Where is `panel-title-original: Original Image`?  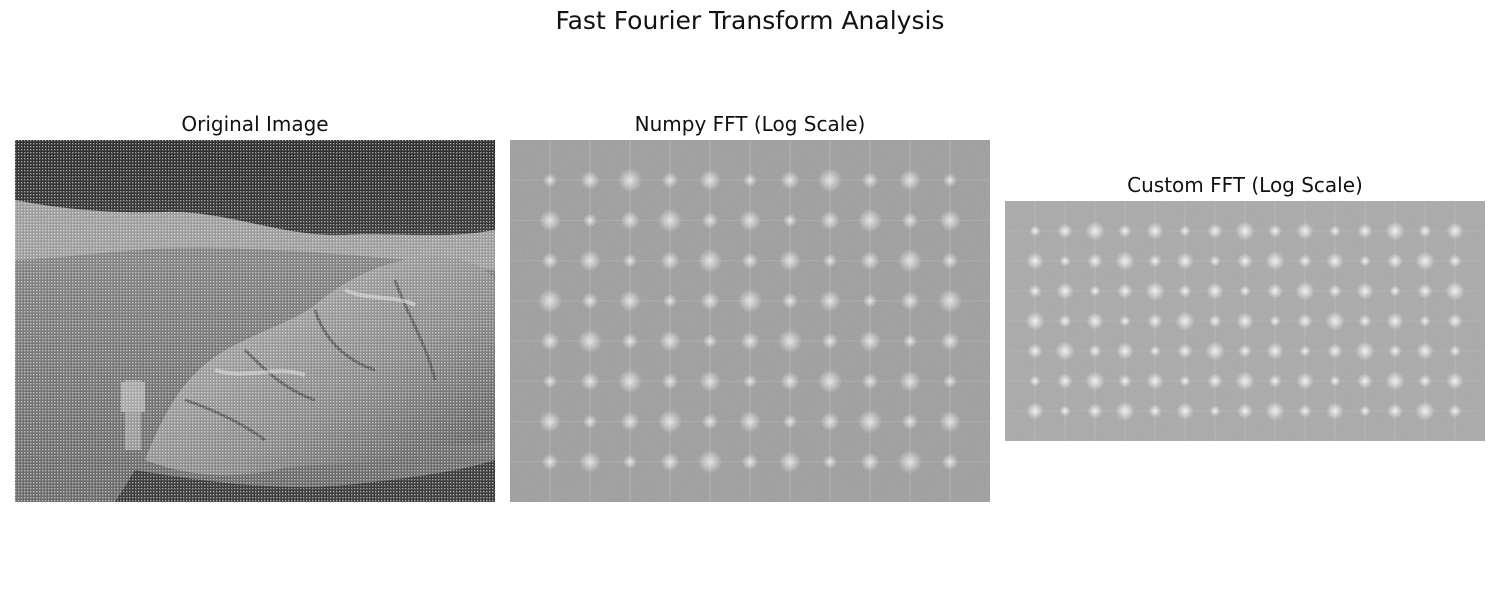
panel-title-original: Original Image is located at coordinates (255, 124).